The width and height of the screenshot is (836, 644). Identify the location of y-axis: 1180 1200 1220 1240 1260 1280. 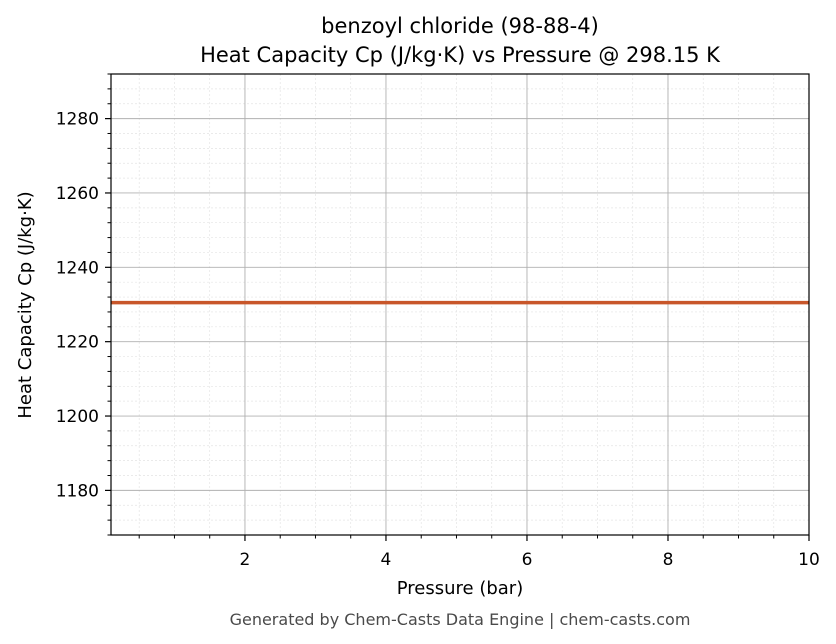
(83, 304).